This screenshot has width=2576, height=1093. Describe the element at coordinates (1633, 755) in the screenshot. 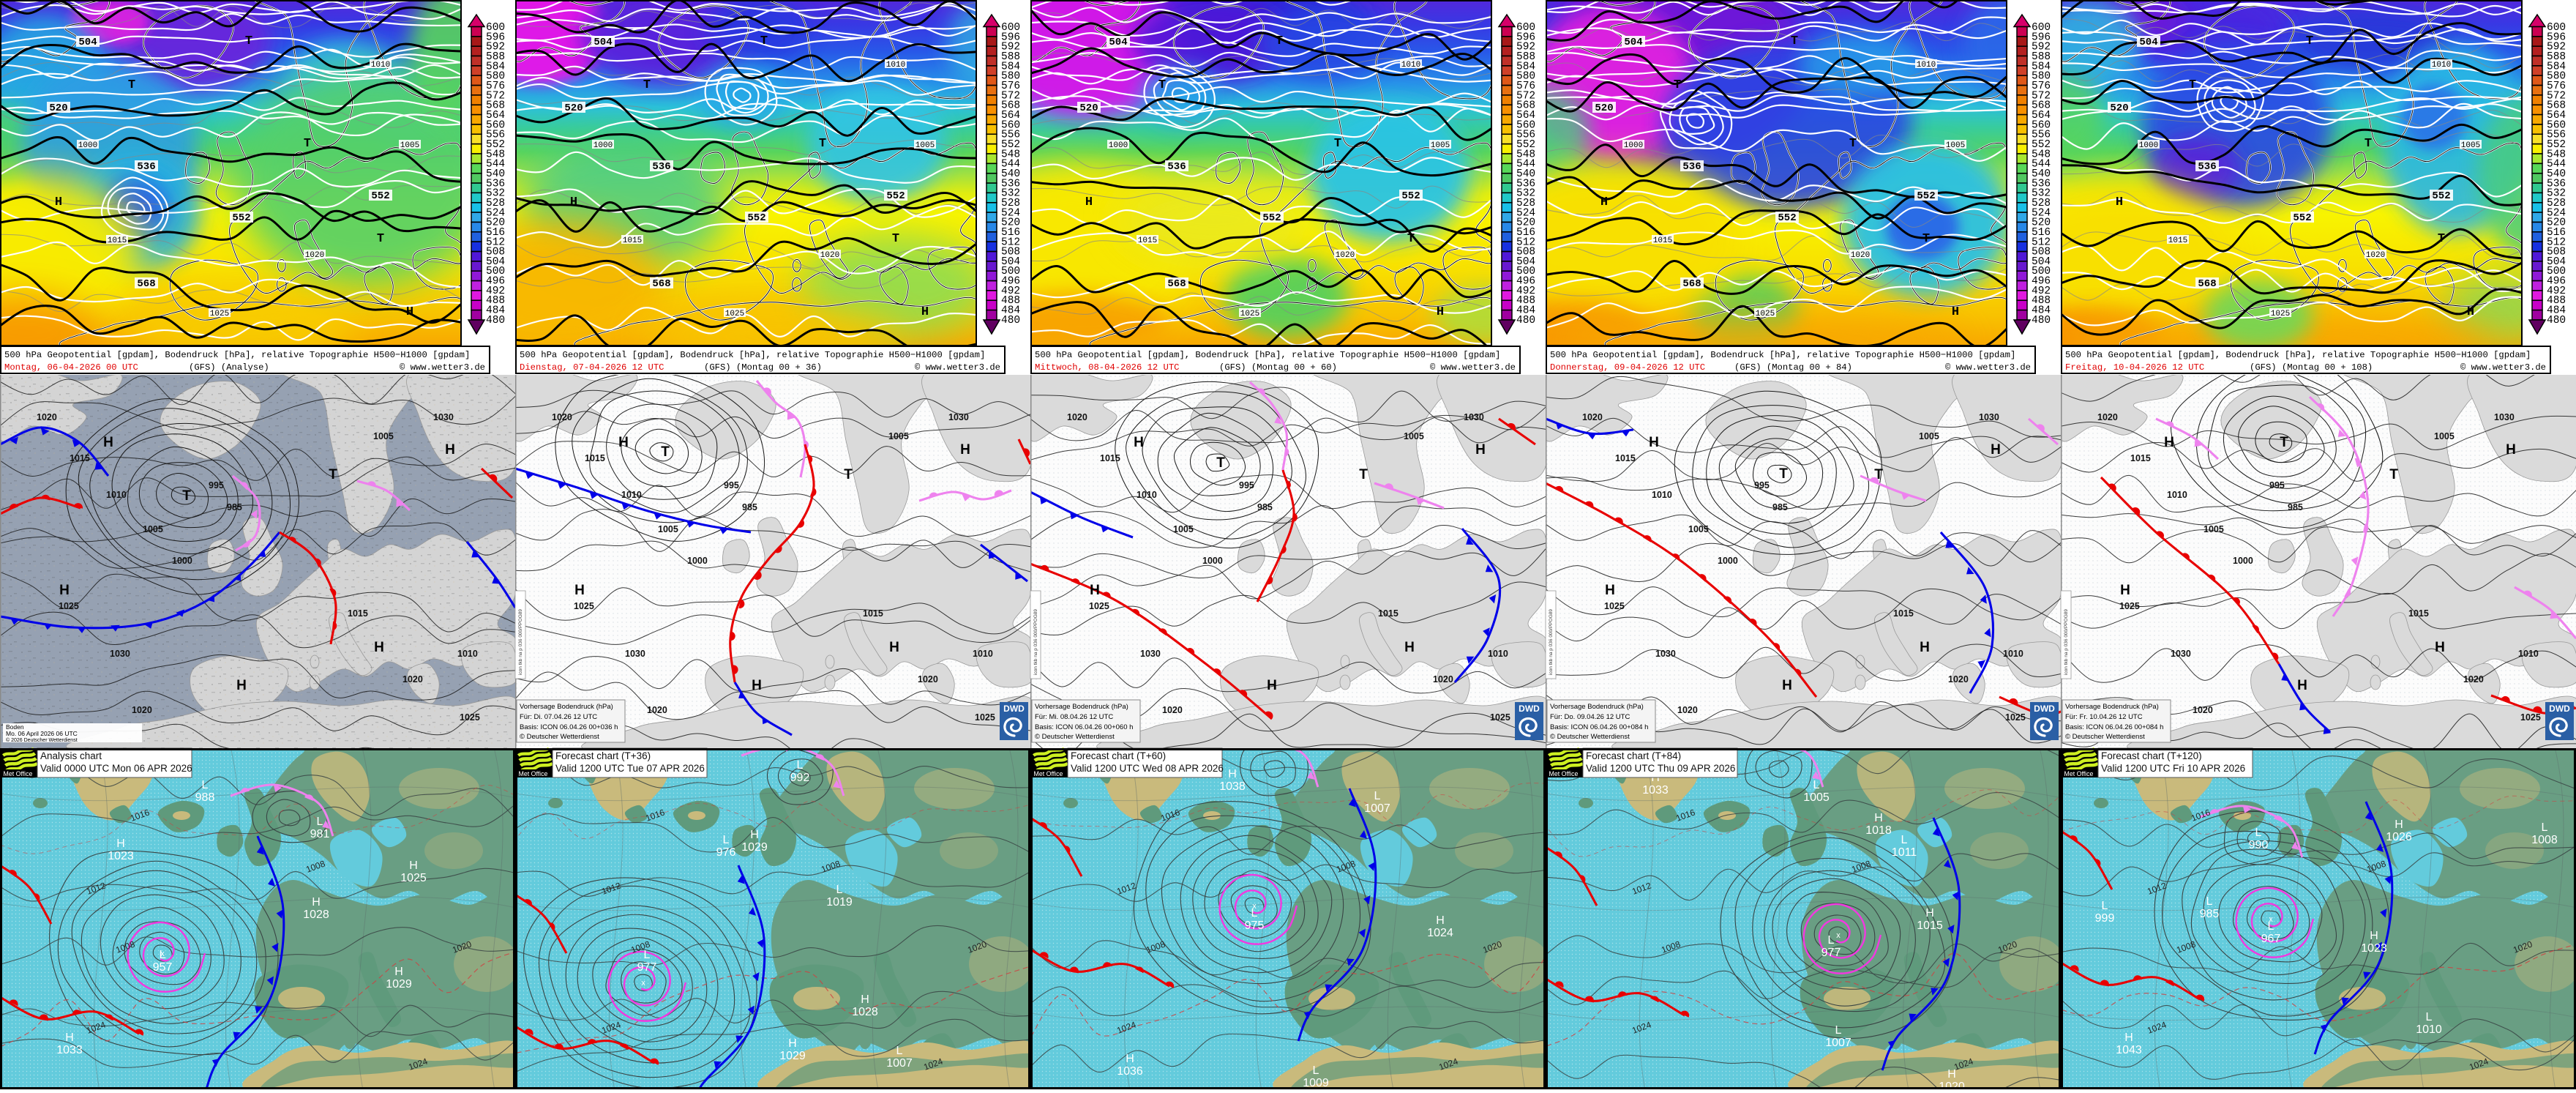

I see `svg-text: Forecast chart (T+84)` at that location.